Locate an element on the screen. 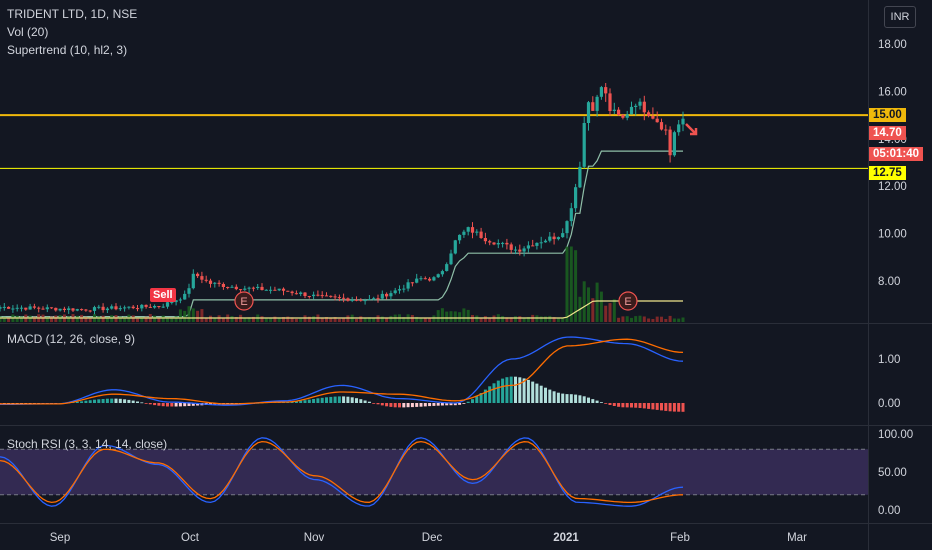 The width and height of the screenshot is (932, 550). stoch-rsi-k-line is located at coordinates (342, 472).